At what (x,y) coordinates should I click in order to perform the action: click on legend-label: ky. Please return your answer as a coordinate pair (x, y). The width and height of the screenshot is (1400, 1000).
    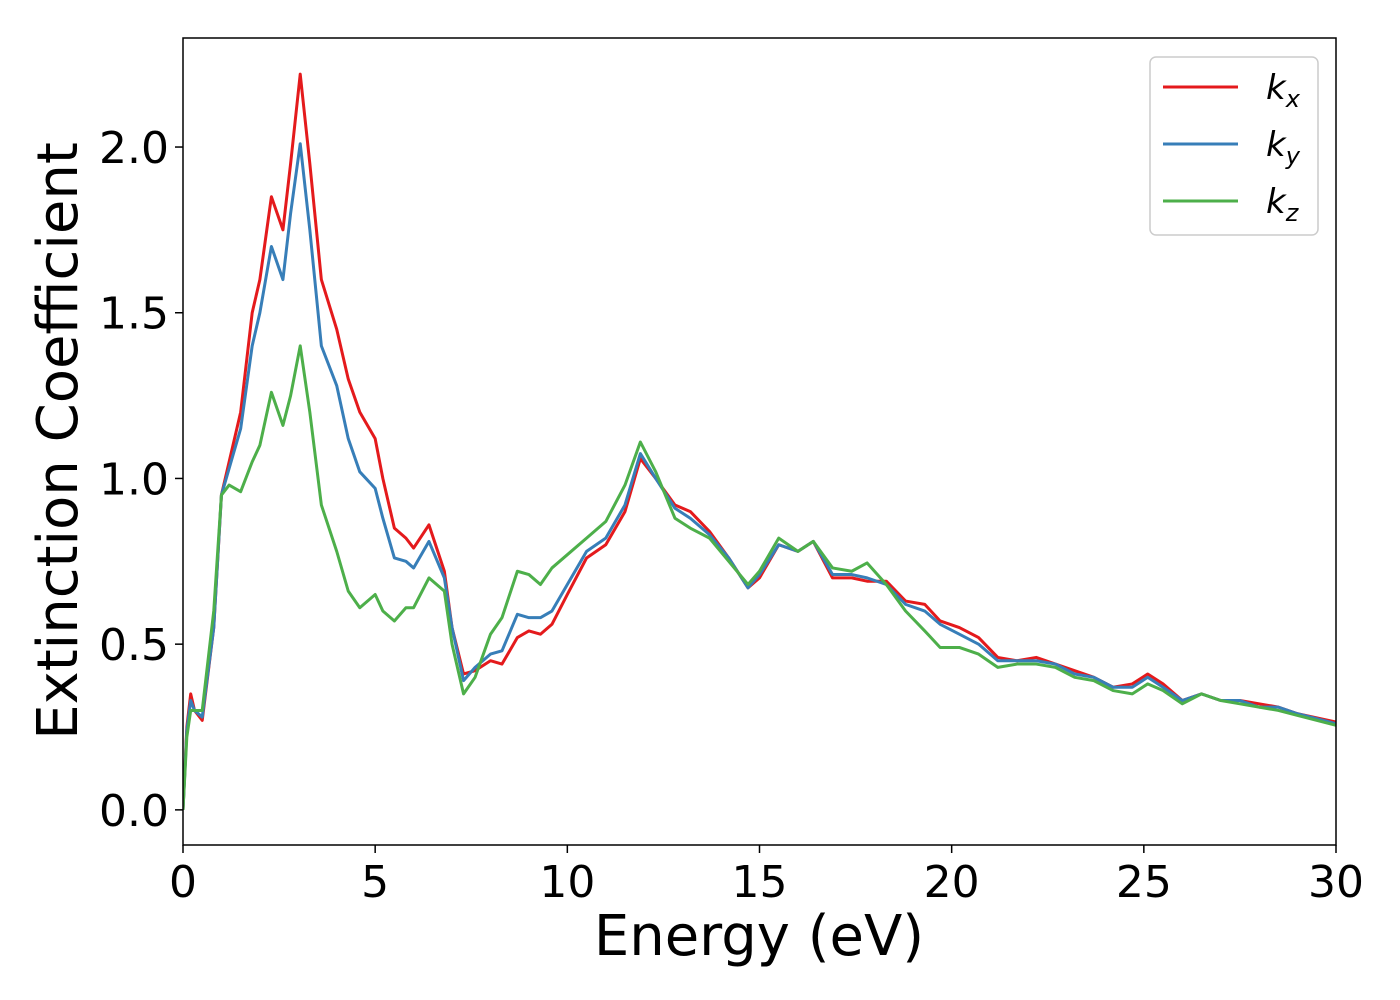
    Looking at the image, I should click on (1283, 147).